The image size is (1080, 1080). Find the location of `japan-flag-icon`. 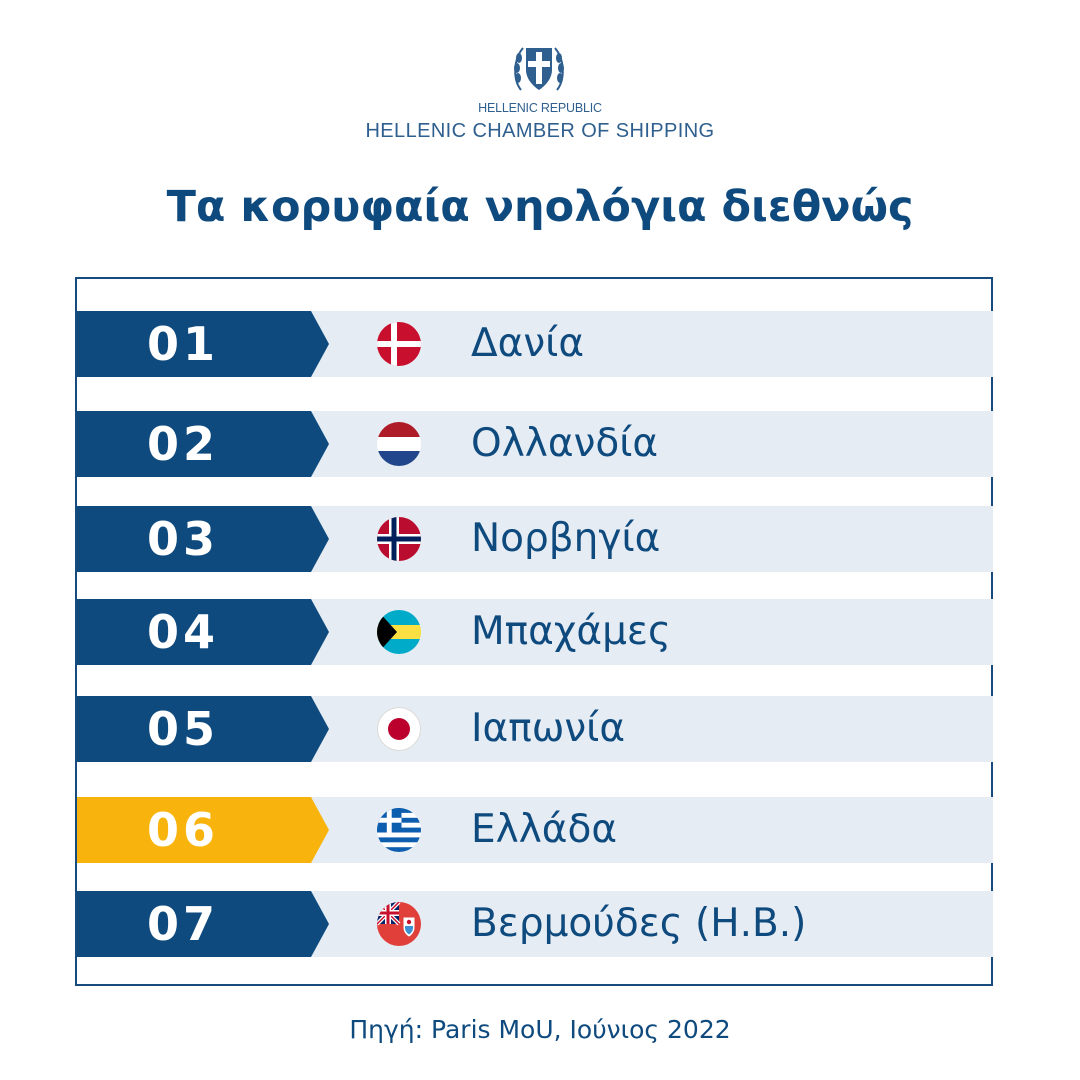

japan-flag-icon is located at coordinates (399, 729).